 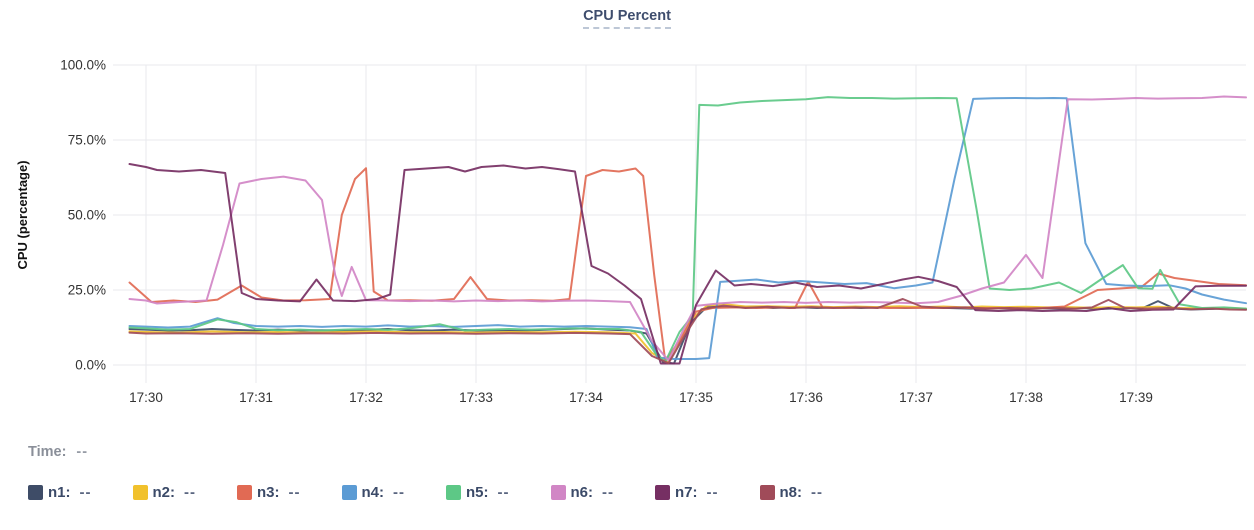 What do you see at coordinates (22, 214) in the screenshot?
I see `y-axis-title: CPU (percentage)` at bounding box center [22, 214].